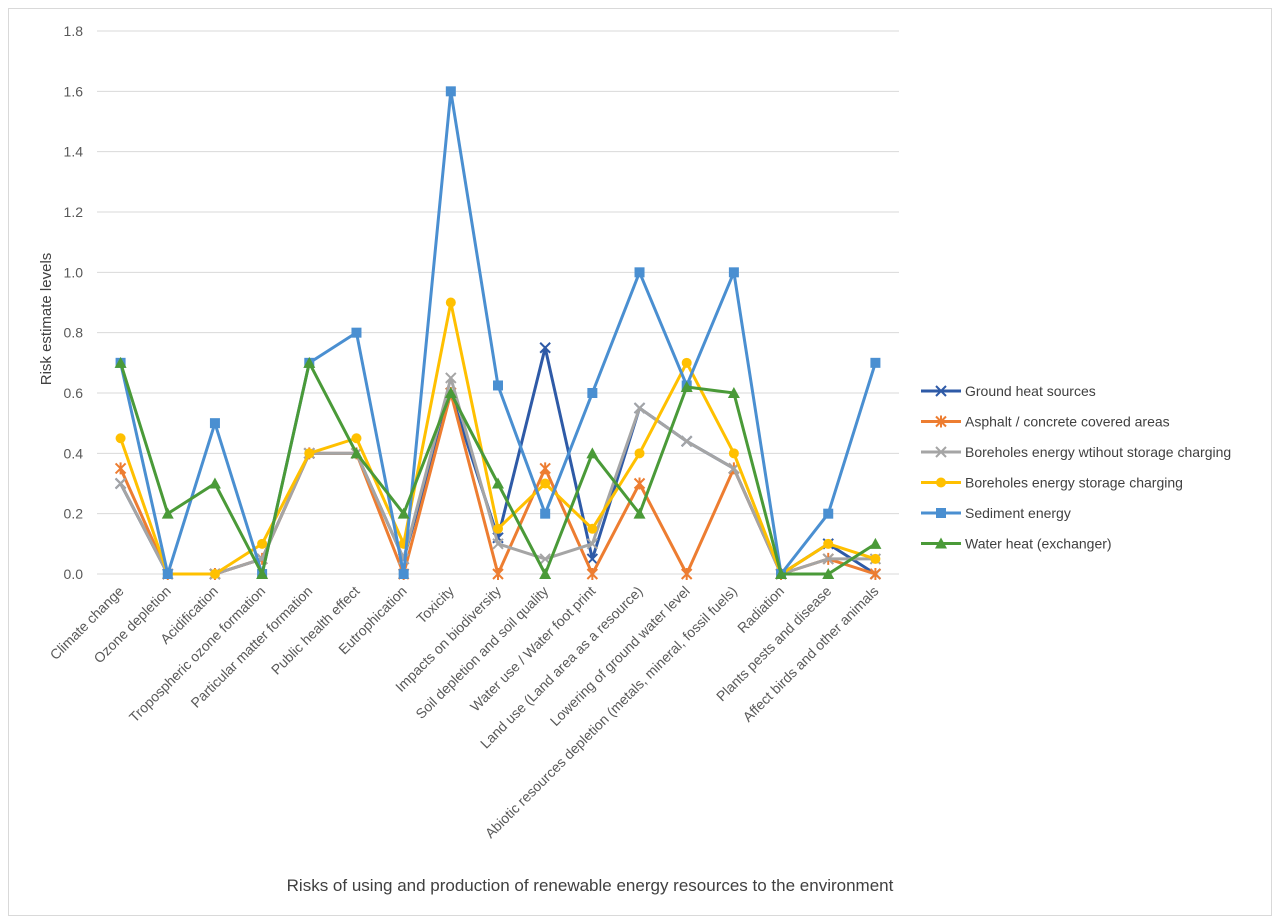 The image size is (1280, 924). What do you see at coordinates (1074, 483) in the screenshot?
I see `legend-label: Boreholes energy storage charging` at bounding box center [1074, 483].